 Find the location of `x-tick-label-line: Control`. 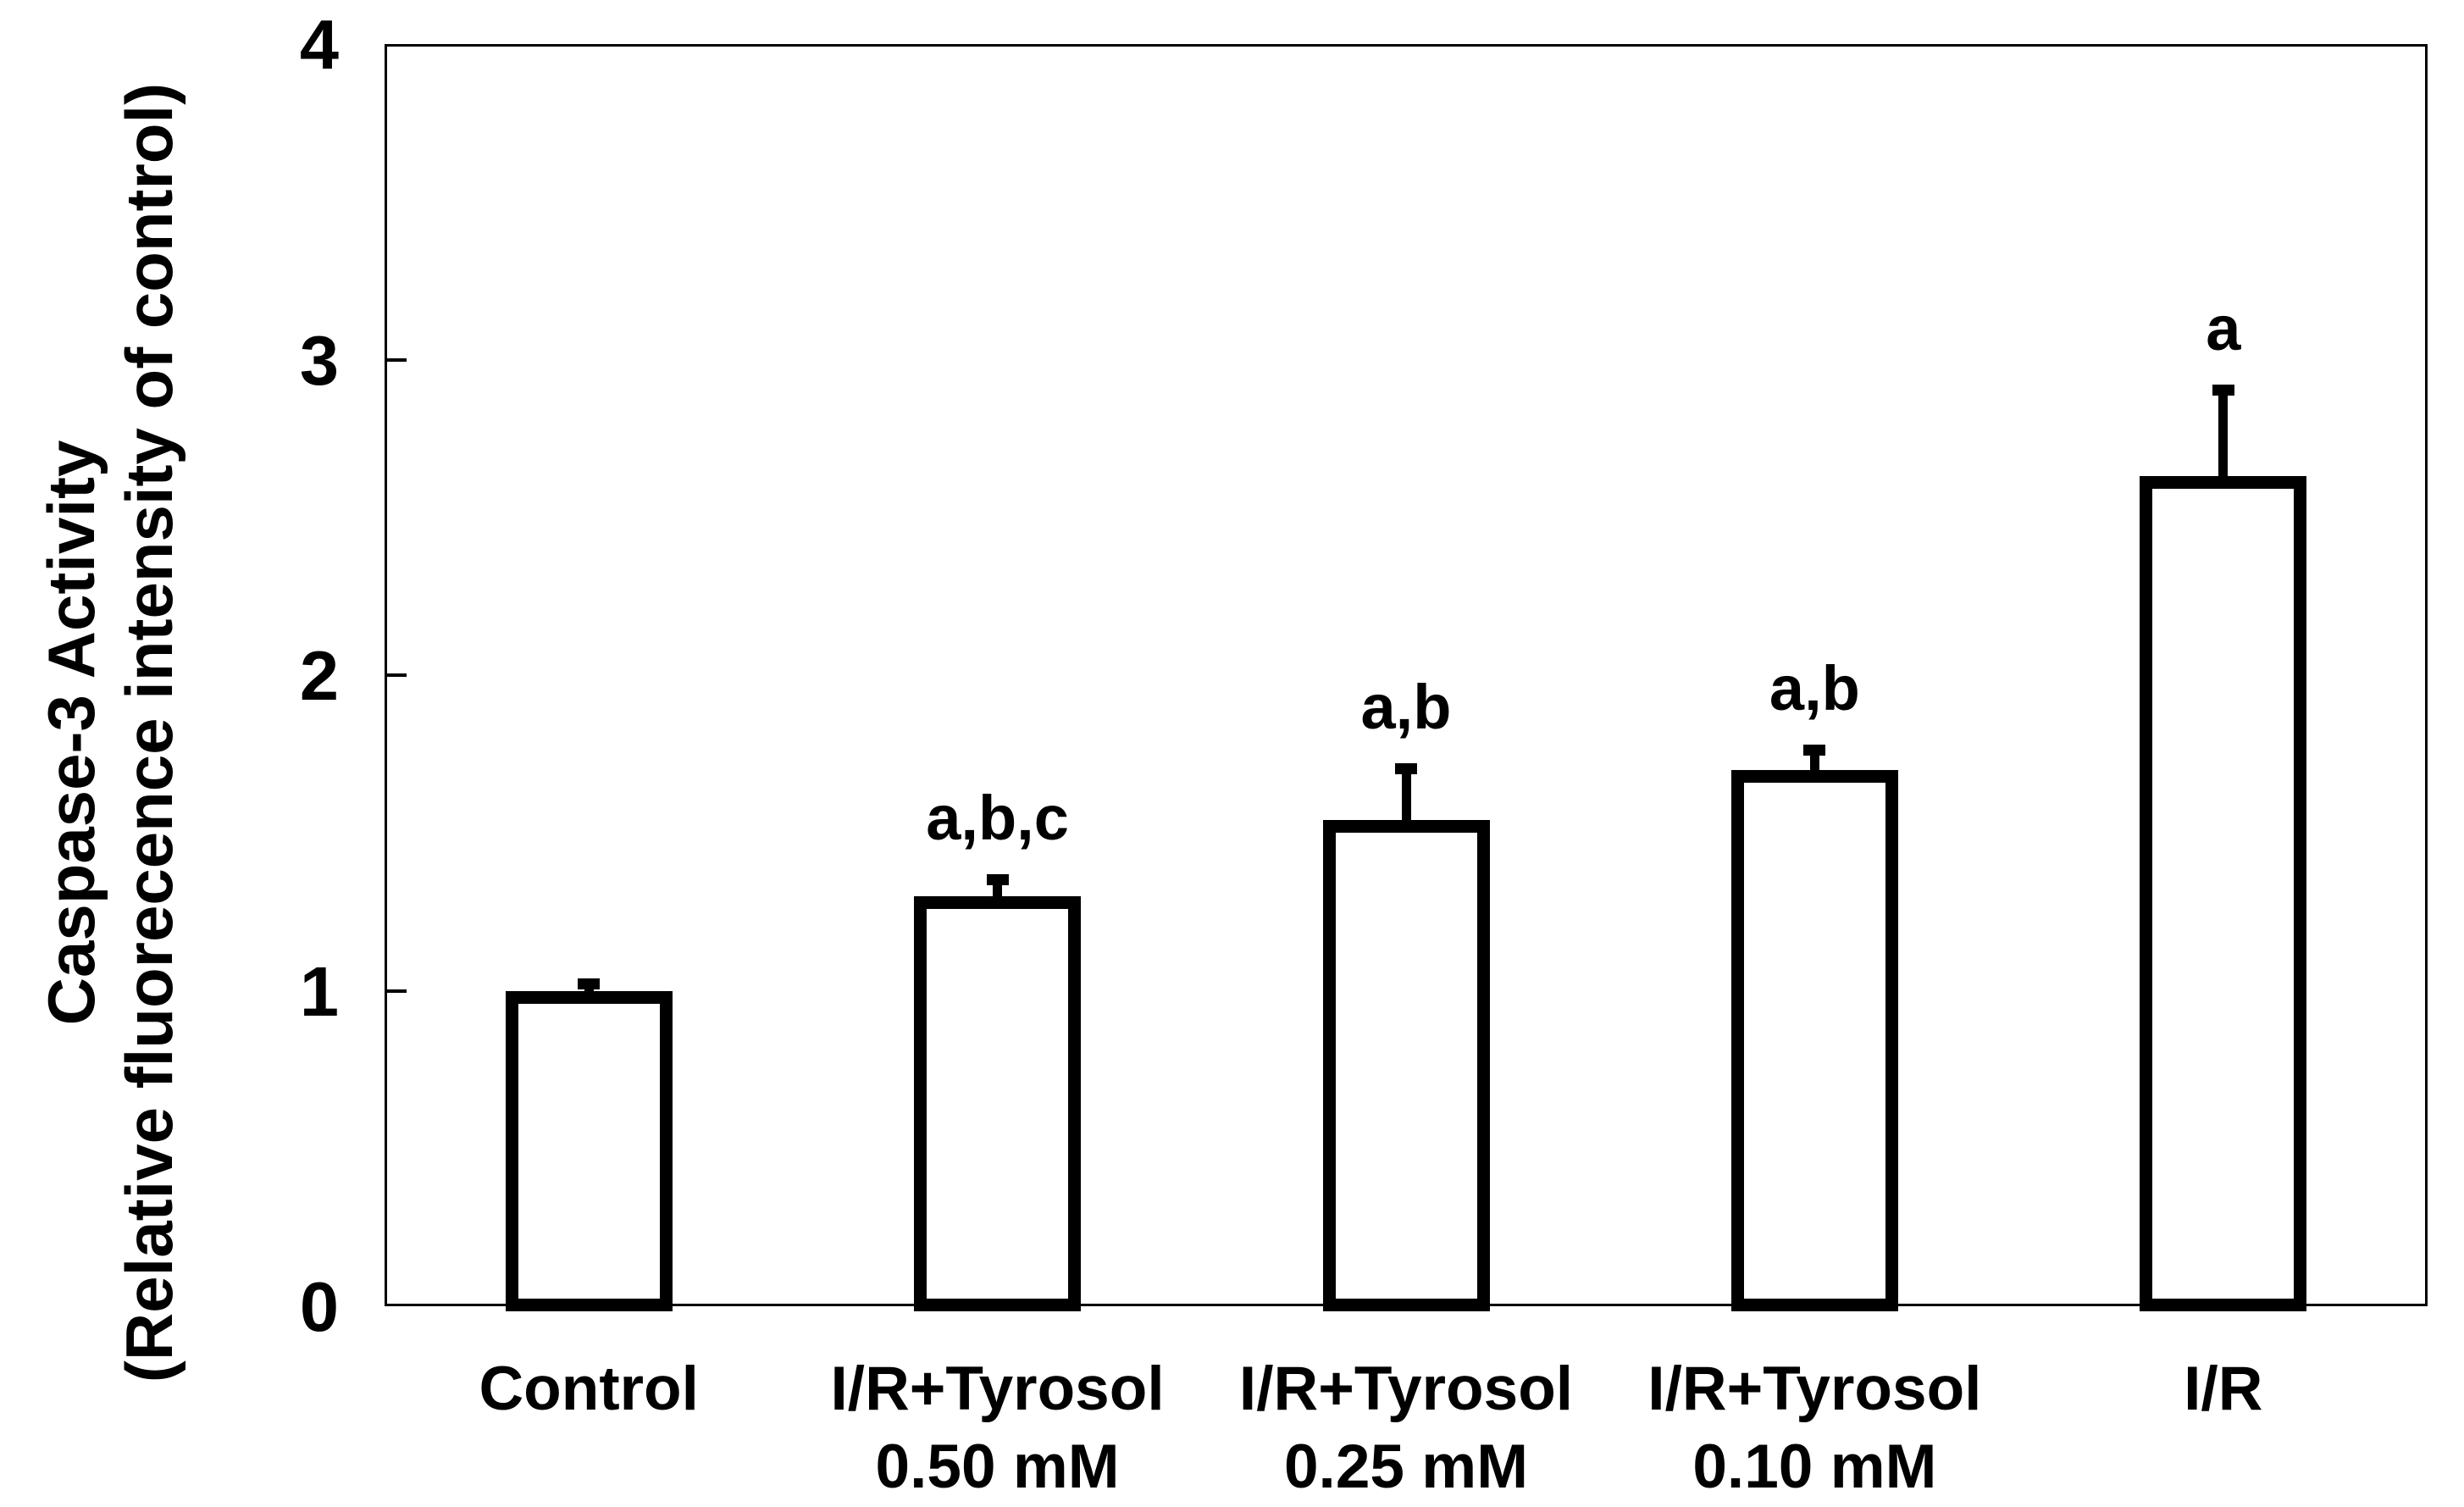

x-tick-label-line: Control is located at coordinates (589, 1389).